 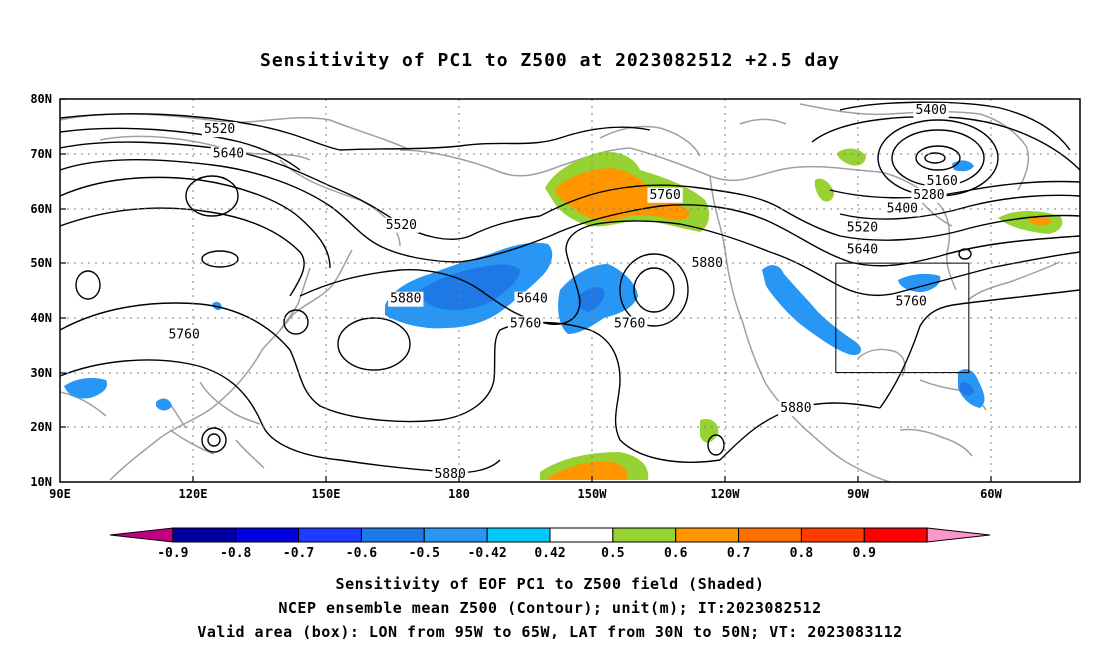 What do you see at coordinates (41, 427) in the screenshot?
I see `lat-tick-label: 20N` at bounding box center [41, 427].